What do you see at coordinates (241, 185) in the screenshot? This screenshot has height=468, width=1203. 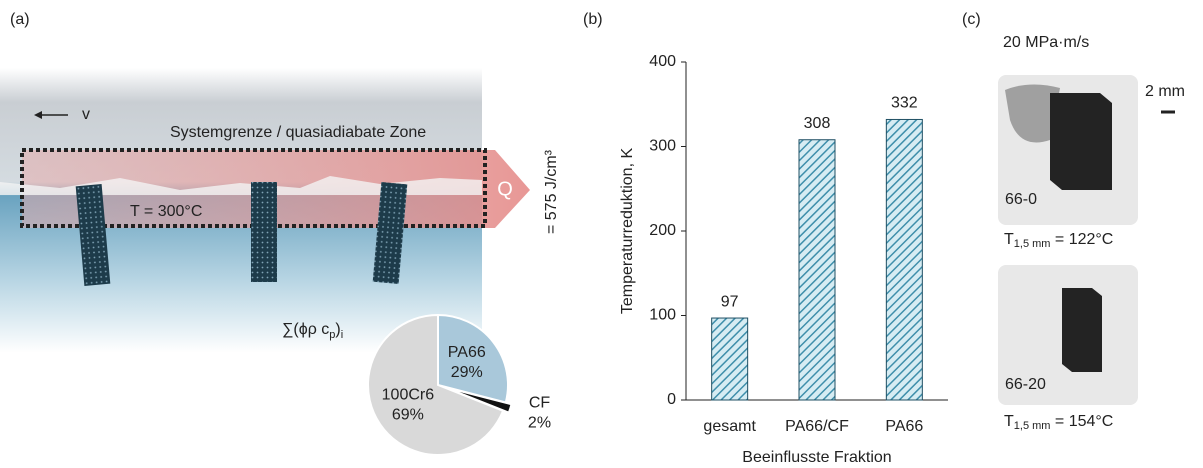 I see `surface` at bounding box center [241, 185].